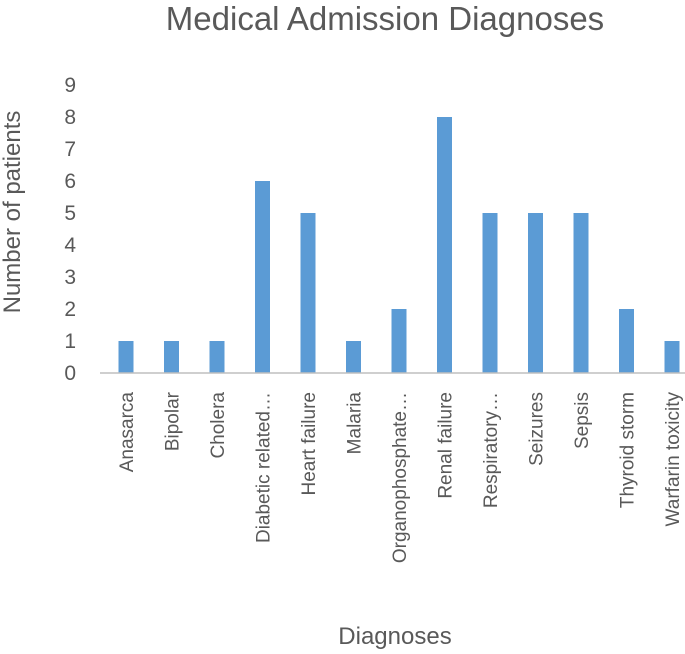  Describe the element at coordinates (673, 459) in the screenshot. I see `x-tick-label: Warfarin toxicity` at that location.